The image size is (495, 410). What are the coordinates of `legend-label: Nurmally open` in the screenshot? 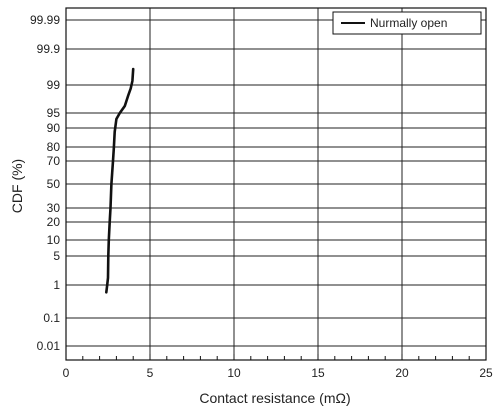 It's located at (408, 23).